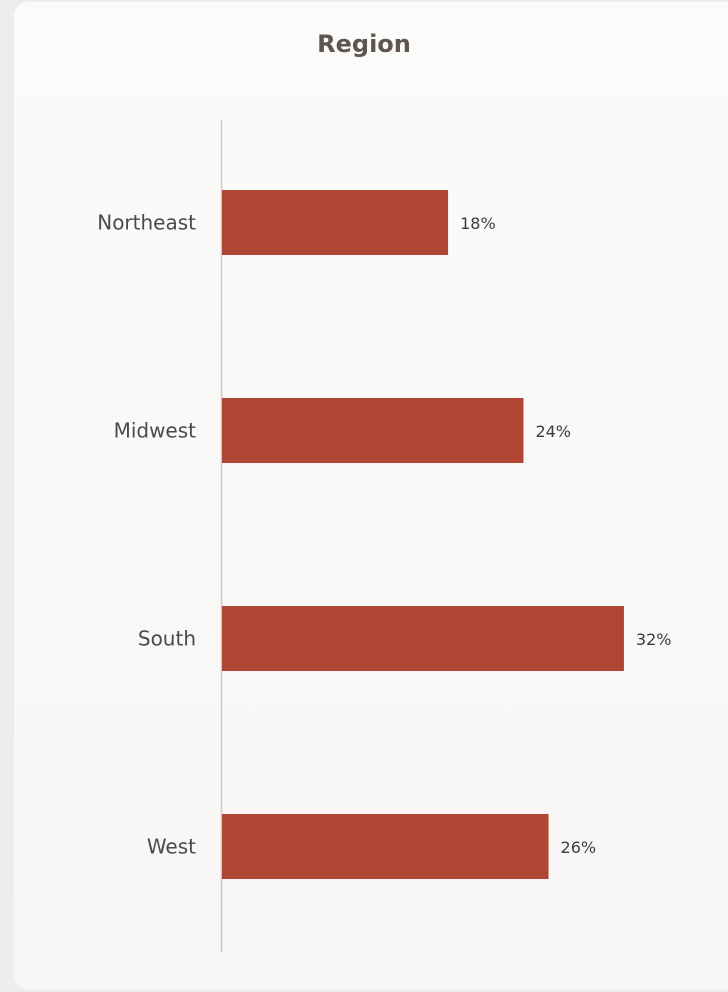  I want to click on bar-south, so click(423, 638).